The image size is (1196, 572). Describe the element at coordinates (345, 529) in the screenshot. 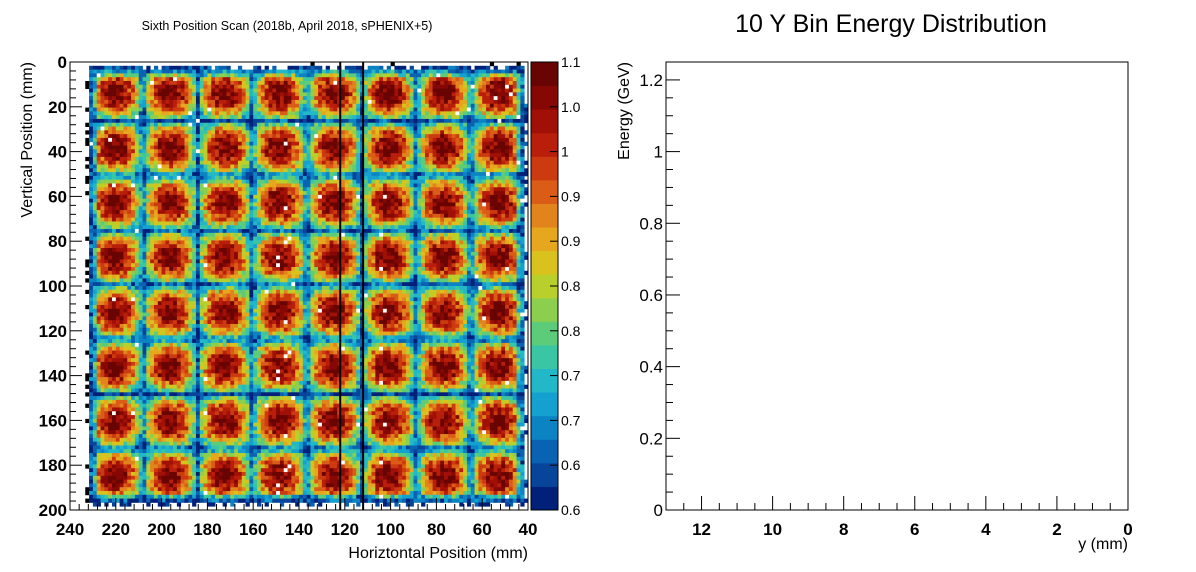

I see `x-tick-label: 120` at that location.